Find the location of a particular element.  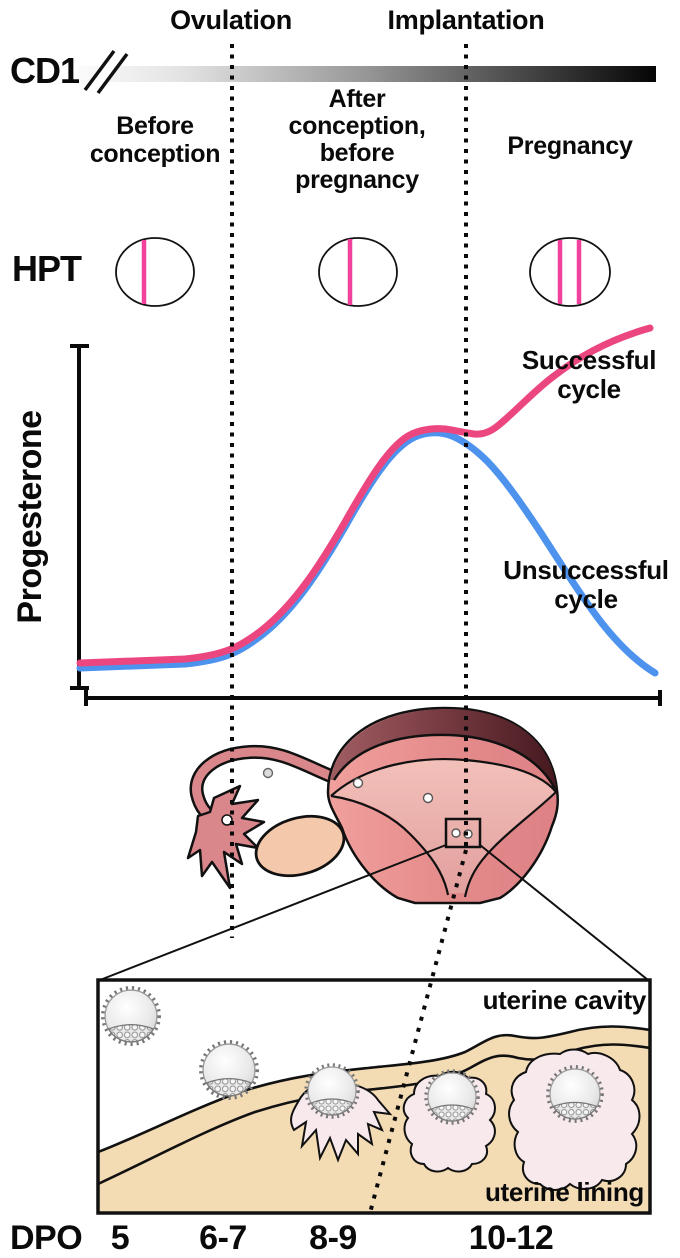

cavity-right-wall is located at coordinates (510, 844).